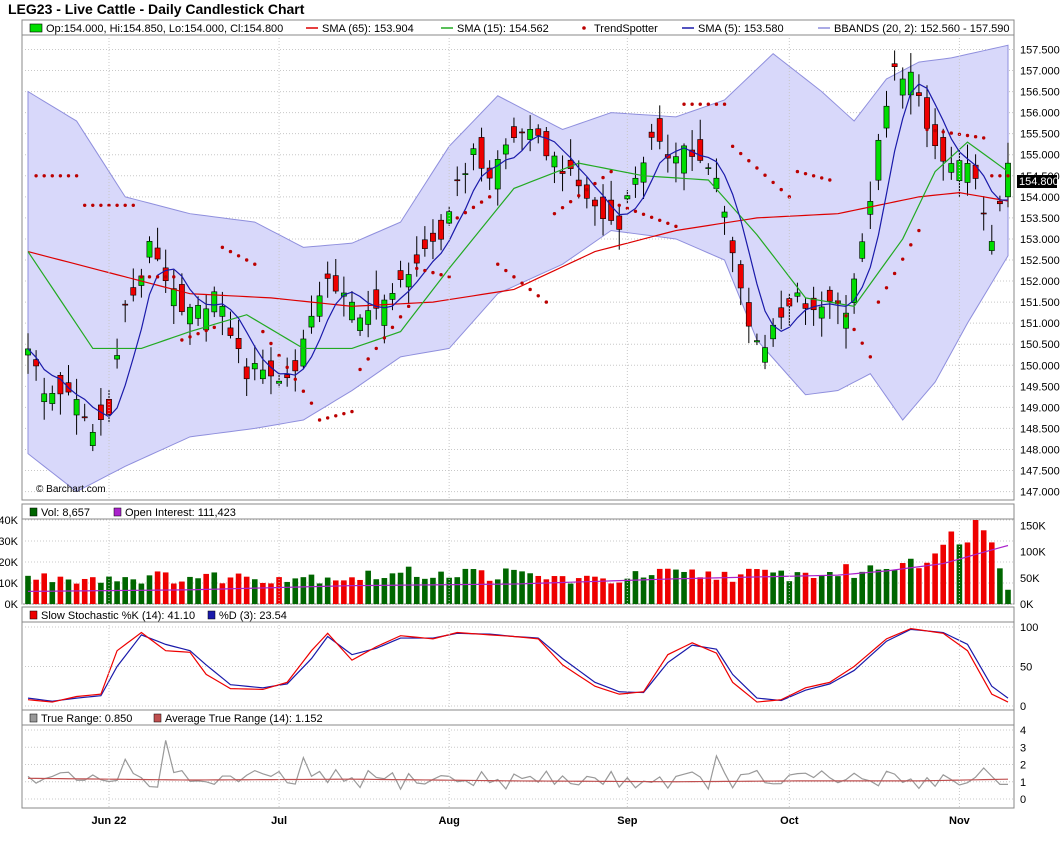  What do you see at coordinates (1023, 731) in the screenshot?
I see `range-tick: 4` at bounding box center [1023, 731].